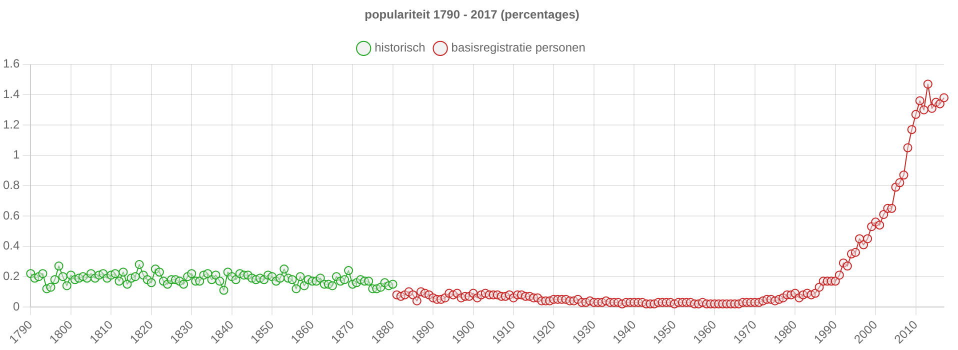 The height and width of the screenshot is (350, 958). I want to click on y-tick-label: 1, so click(16, 155).